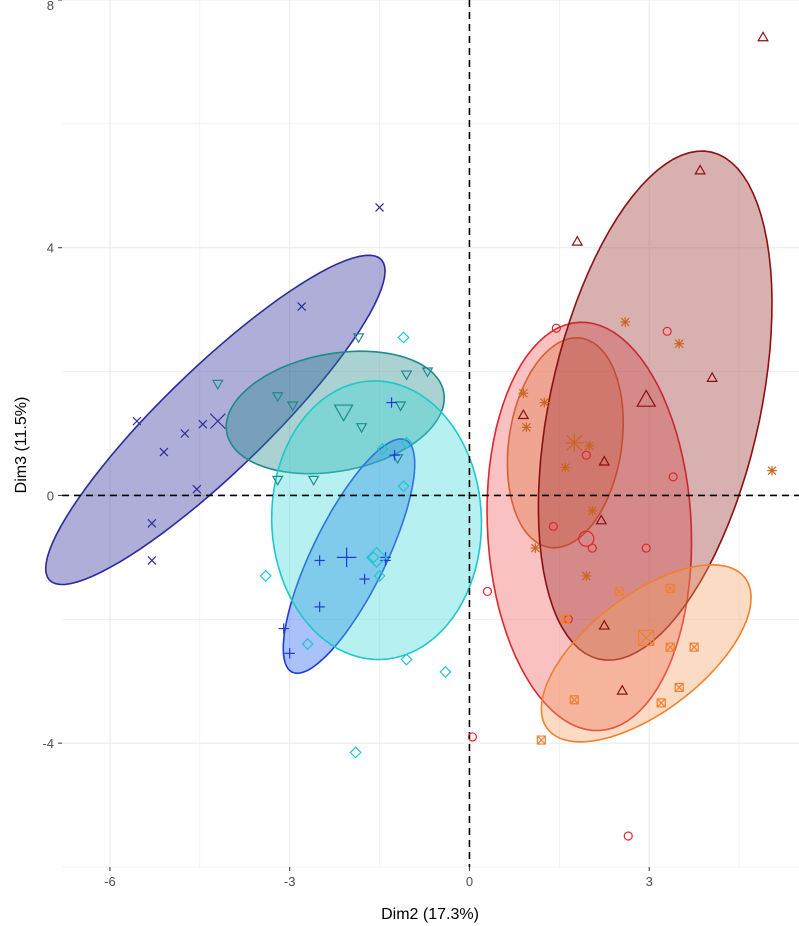  What do you see at coordinates (679, 687) in the screenshot?
I see `point-g8-6-stroke` at bounding box center [679, 687].